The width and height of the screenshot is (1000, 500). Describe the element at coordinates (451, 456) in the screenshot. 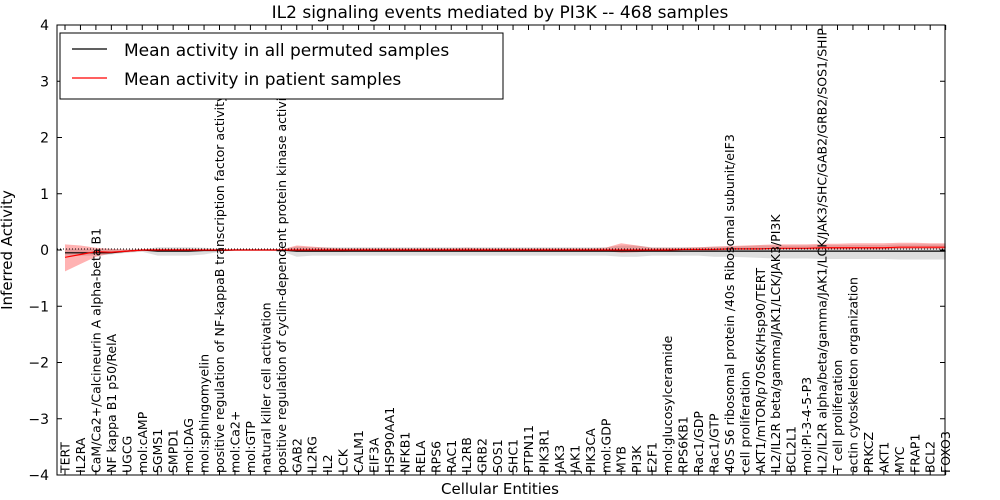

I see `x-tick-label: RAC1` at that location.